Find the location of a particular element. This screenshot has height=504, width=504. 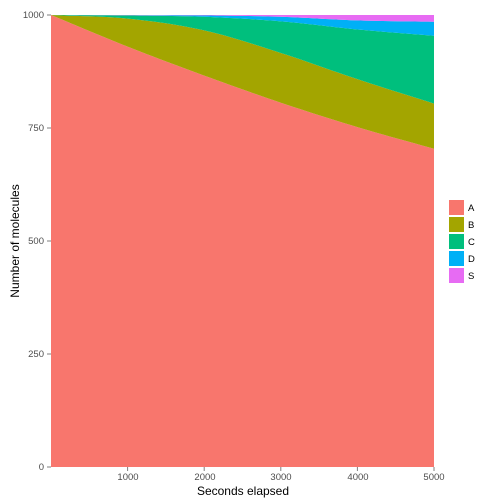

x-tick-label: 4000 is located at coordinates (357, 477).